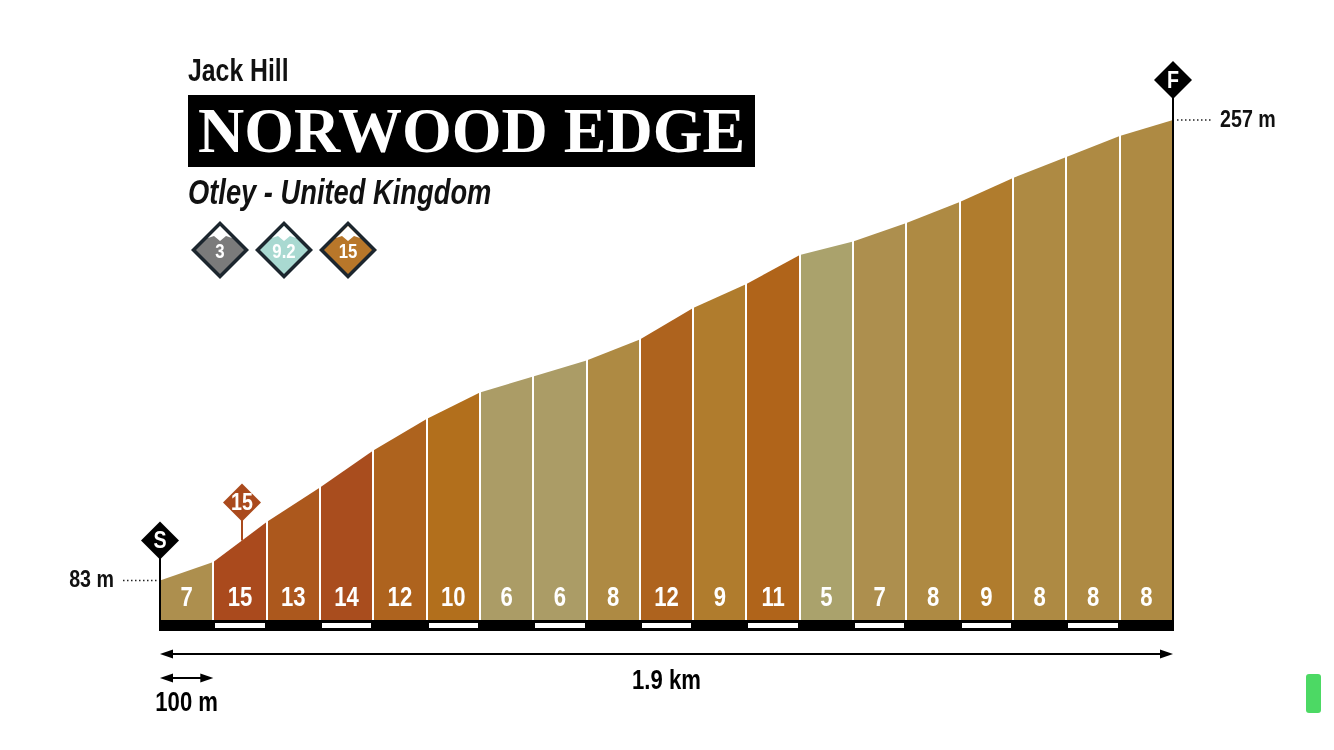  Describe the element at coordinates (826, 597) in the screenshot. I see `series-label: 5` at that location.